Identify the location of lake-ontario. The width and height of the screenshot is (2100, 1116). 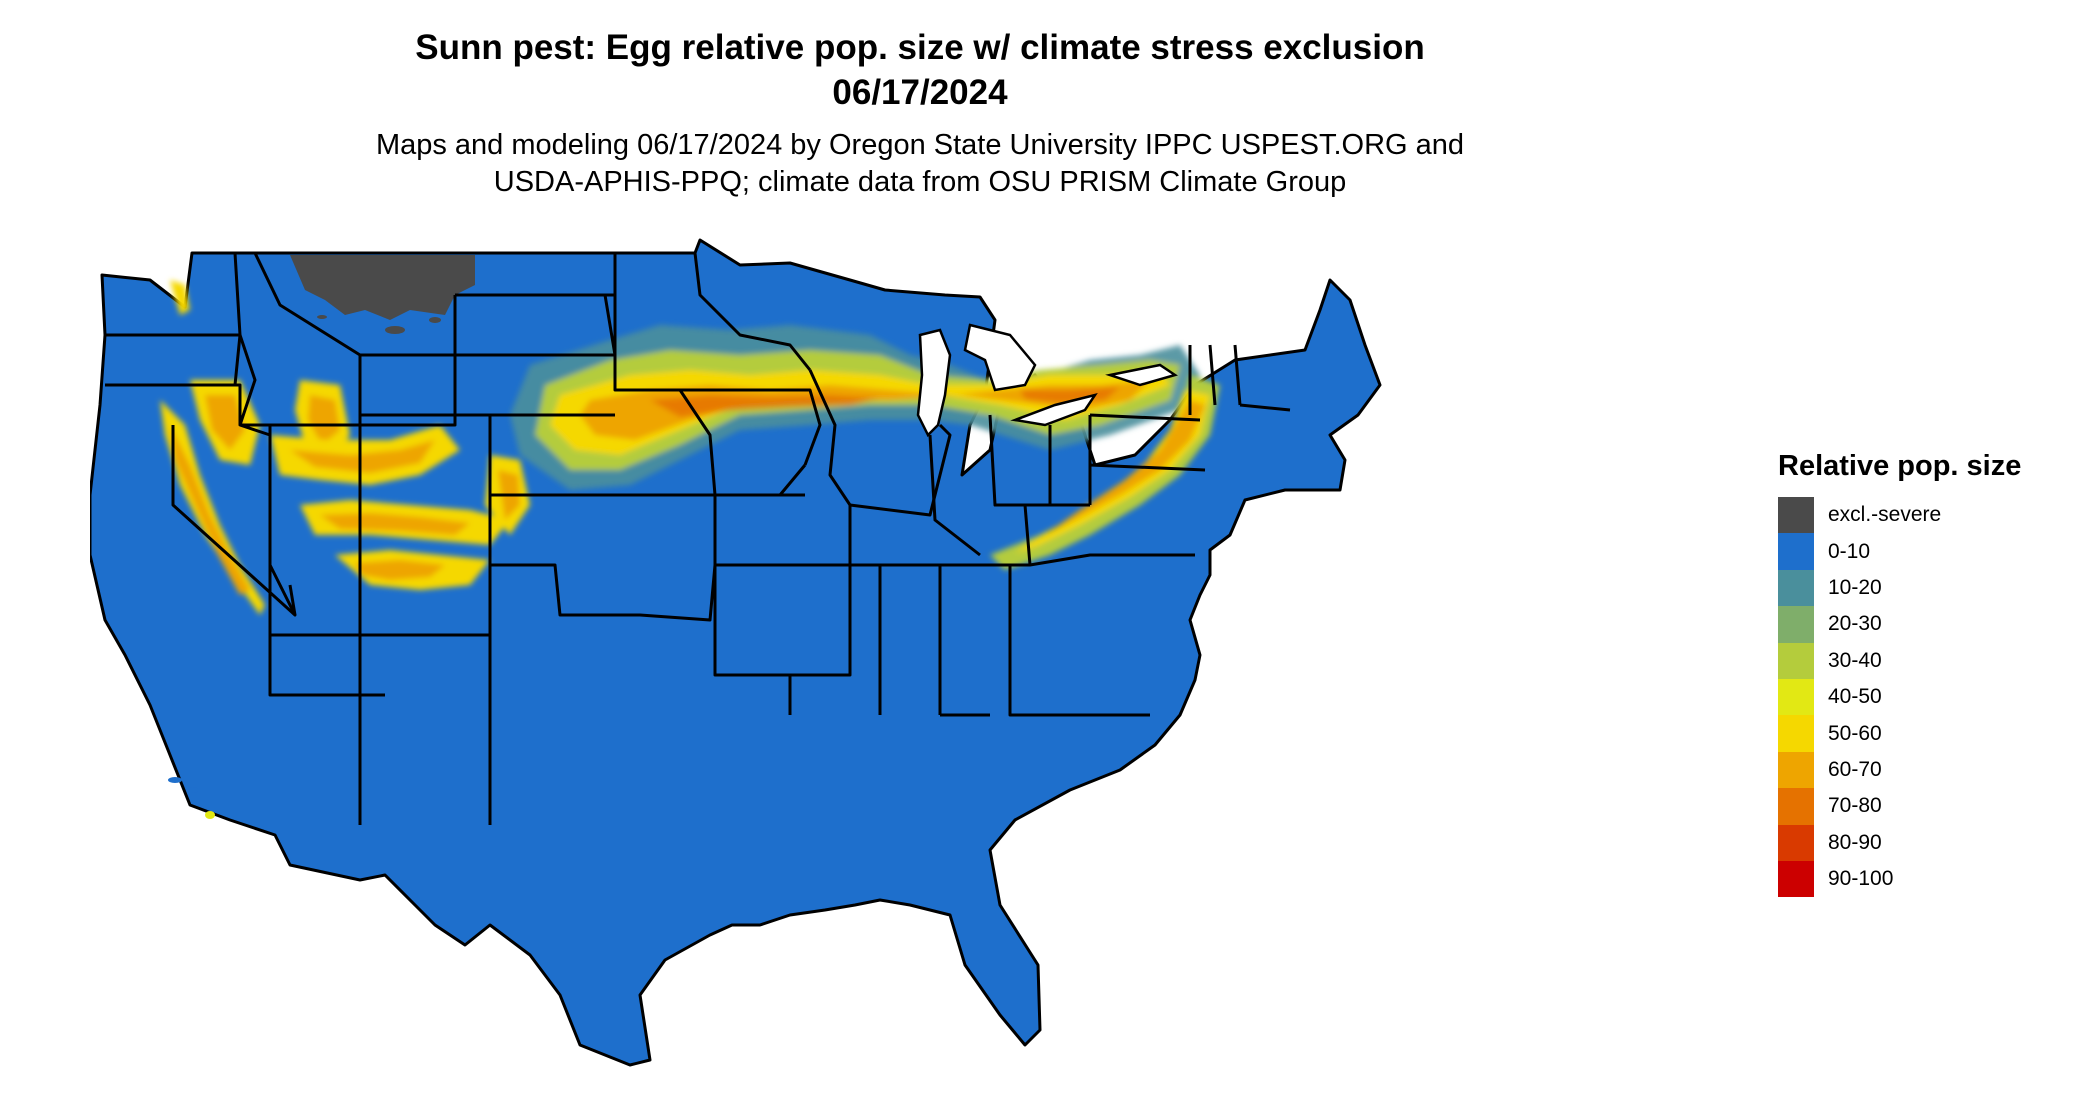
(1141, 375).